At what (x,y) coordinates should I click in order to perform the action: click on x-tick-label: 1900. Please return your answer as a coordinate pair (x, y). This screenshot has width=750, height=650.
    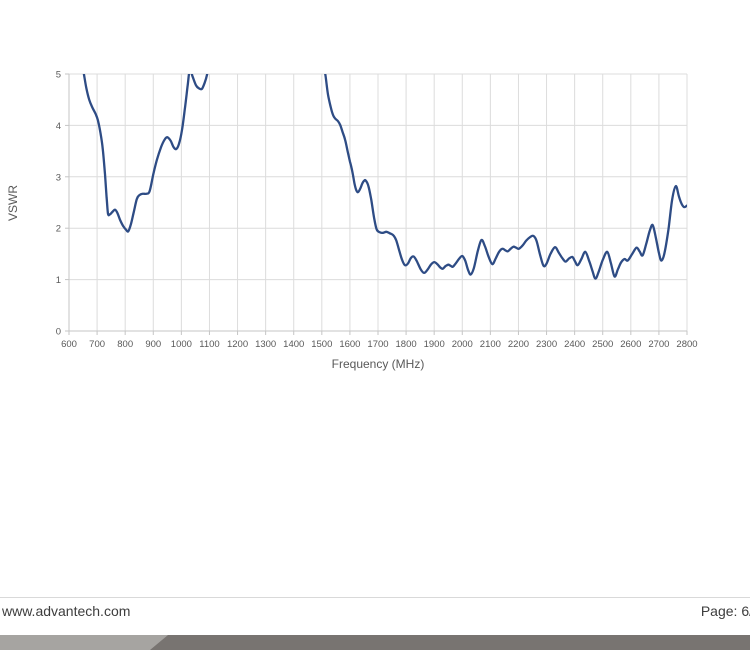
    Looking at the image, I should click on (434, 344).